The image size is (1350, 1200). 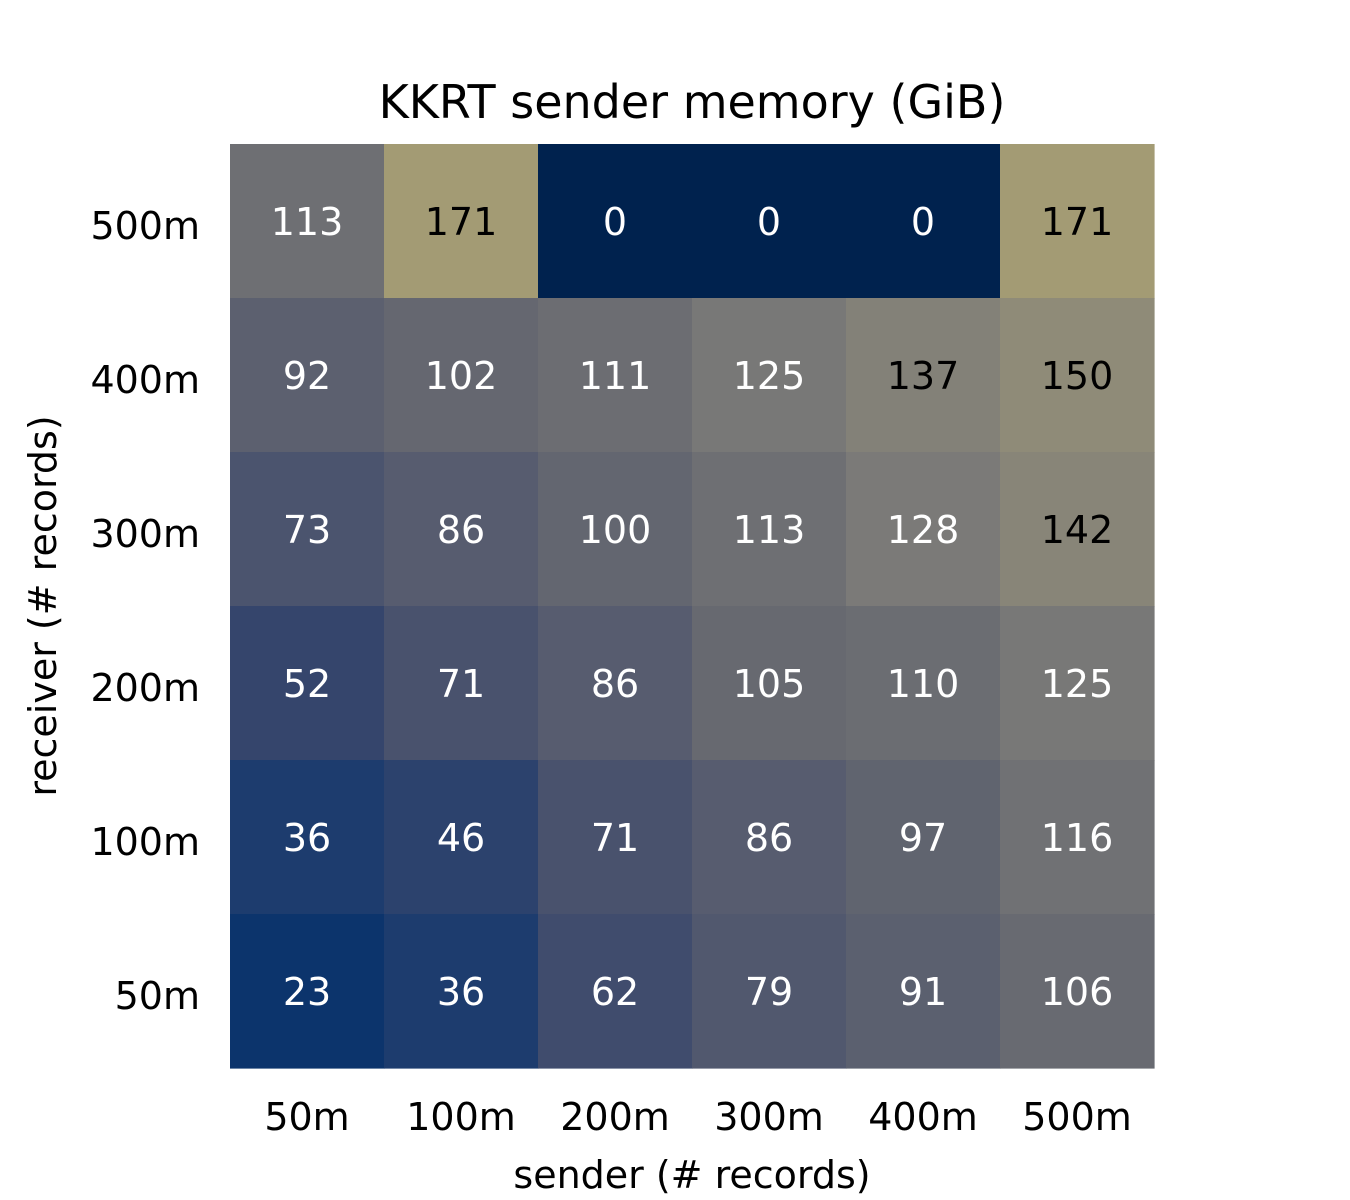 I want to click on y-axis-ticks: 500m 400m 300m 200m 100m 50m, so click(x=145, y=611).